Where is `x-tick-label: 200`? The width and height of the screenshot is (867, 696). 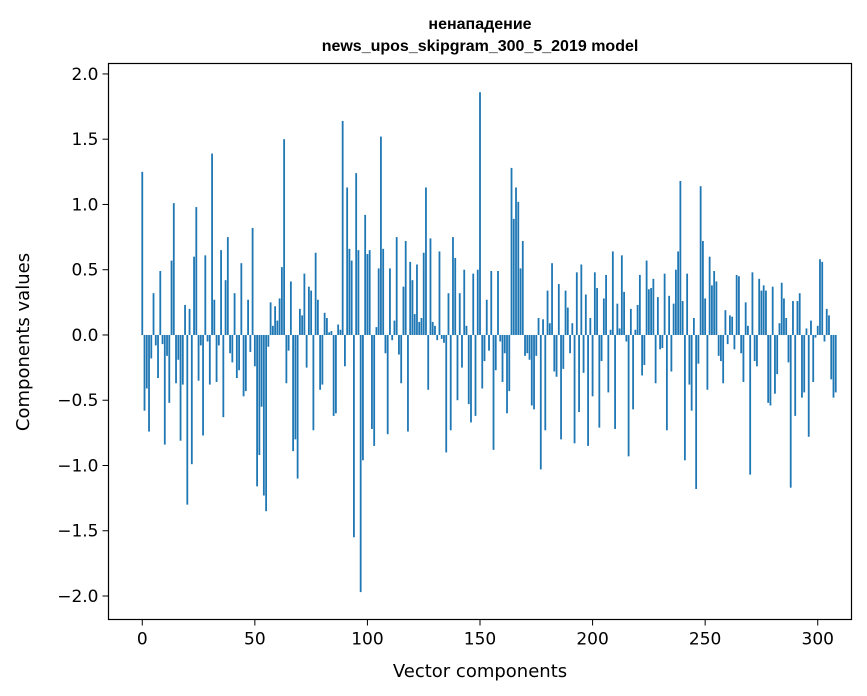
x-tick-label: 200 is located at coordinates (592, 640).